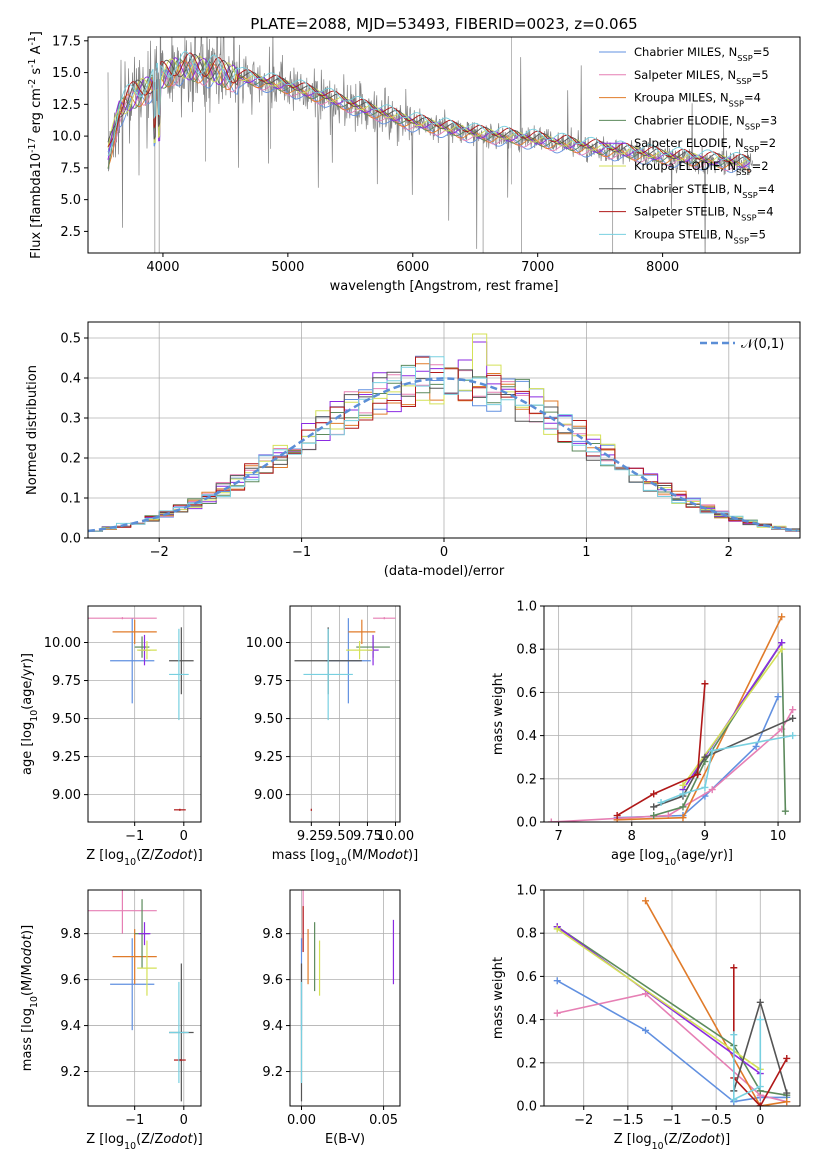 The width and height of the screenshot is (819, 1170). I want to click on y-axis-label: Flux [flambda10-17 erg cm-2 s-1 A-1], so click(36, 145).